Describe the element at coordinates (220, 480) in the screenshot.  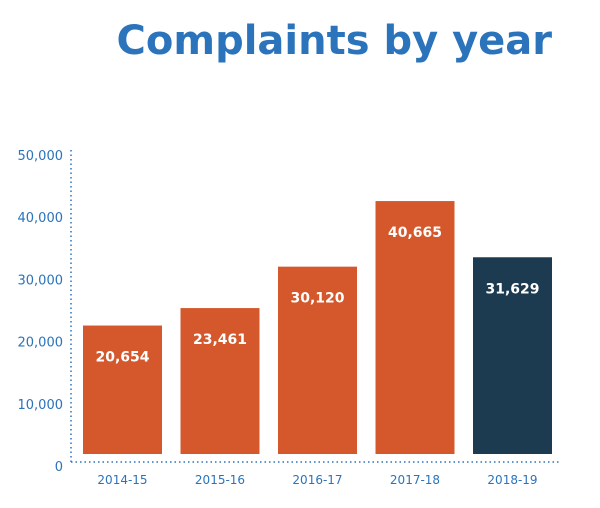
I see `x-tick-label: 2015-16` at that location.